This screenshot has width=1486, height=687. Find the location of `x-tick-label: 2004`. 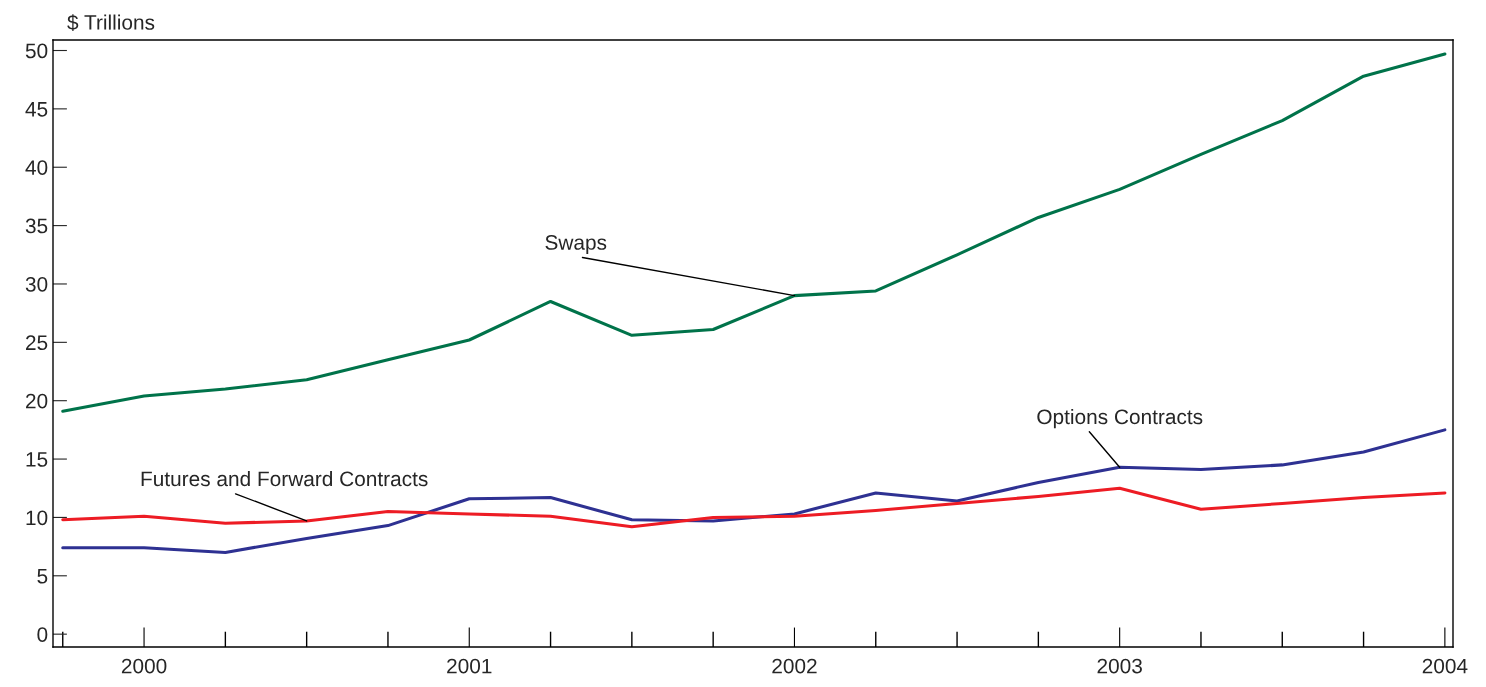

x-tick-label: 2004 is located at coordinates (1445, 666).